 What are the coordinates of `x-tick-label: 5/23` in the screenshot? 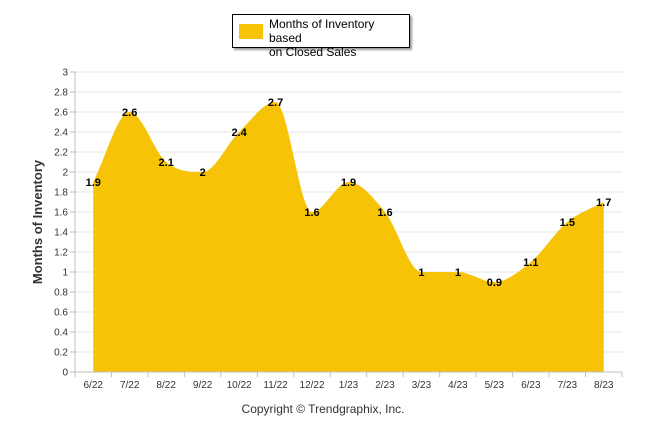 It's located at (495, 385).